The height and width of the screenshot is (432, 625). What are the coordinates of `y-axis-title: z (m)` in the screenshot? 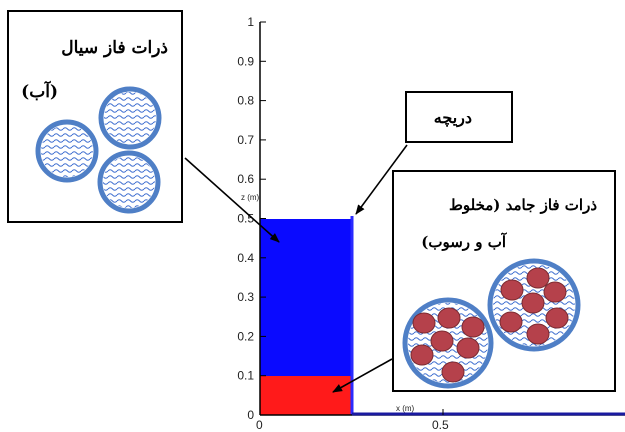 It's located at (250, 197).